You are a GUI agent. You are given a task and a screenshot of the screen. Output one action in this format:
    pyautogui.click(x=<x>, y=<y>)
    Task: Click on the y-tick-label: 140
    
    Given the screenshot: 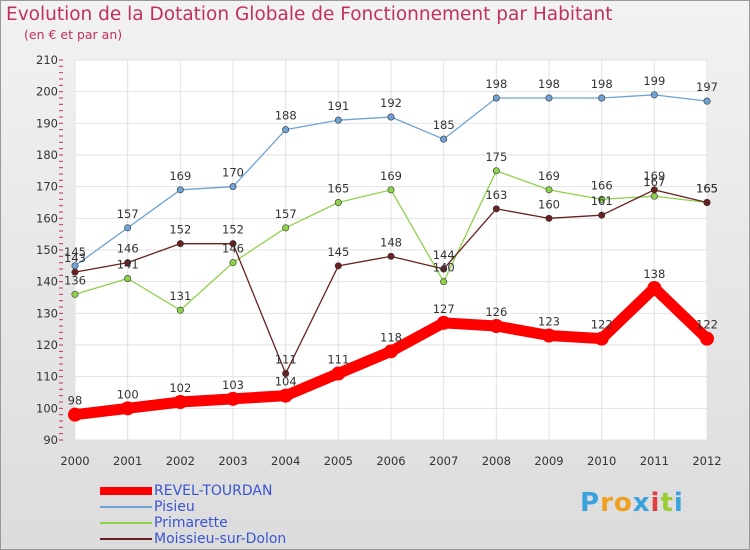 What is the action you would take?
    pyautogui.click(x=47, y=282)
    